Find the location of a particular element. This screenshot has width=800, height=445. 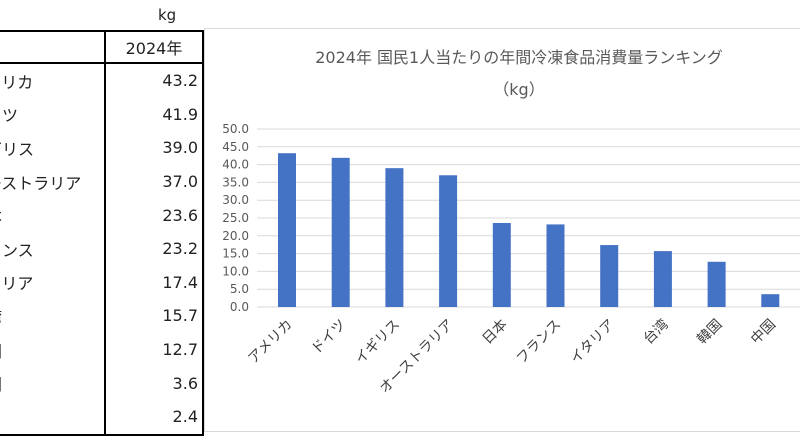

table-header-row: 国名 2024年 is located at coordinates (102, 47).